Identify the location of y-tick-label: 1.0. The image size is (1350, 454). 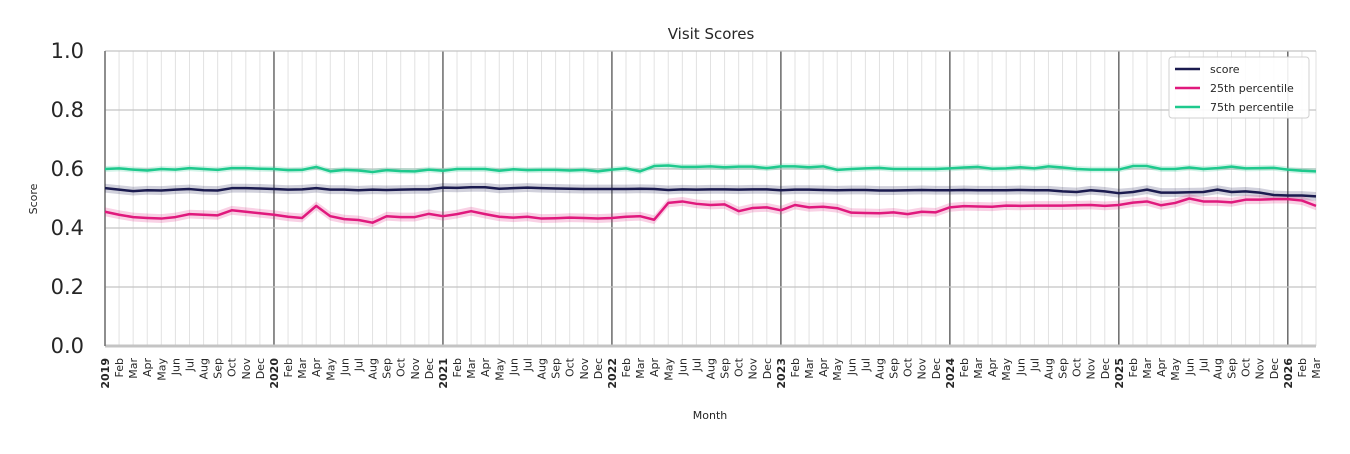
(67, 51).